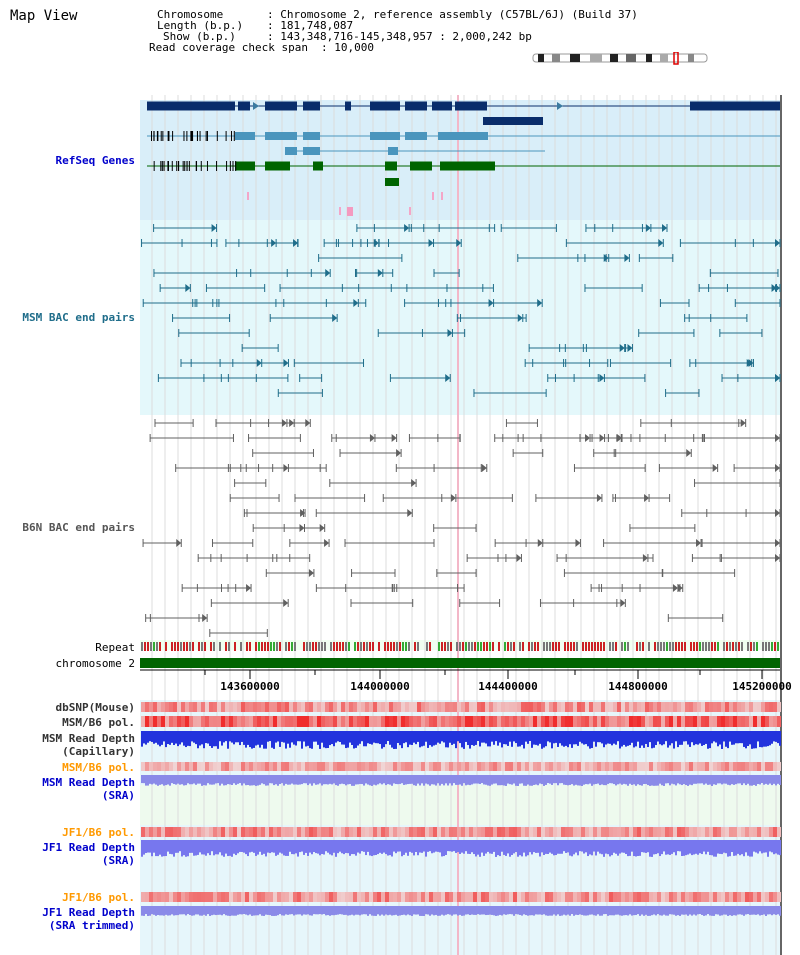  What do you see at coordinates (88, 738) in the screenshot?
I see `msm-depth-cap-label: MSM Read Depth` at bounding box center [88, 738].